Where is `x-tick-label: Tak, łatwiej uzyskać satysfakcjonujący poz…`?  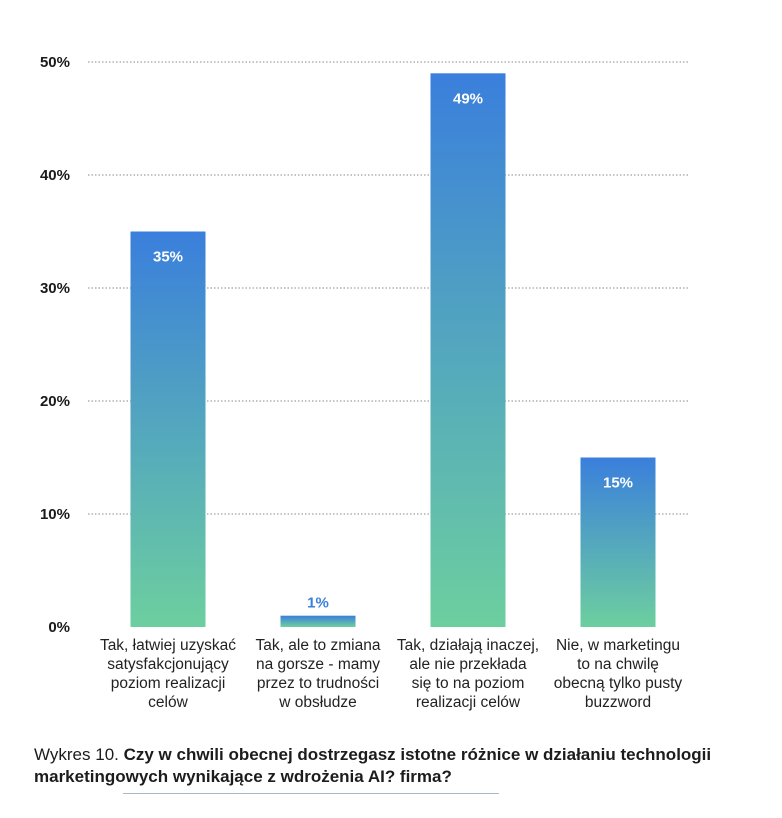 x-tick-label: Tak, łatwiej uzyskać satysfakcjonujący poz… is located at coordinates (168, 674).